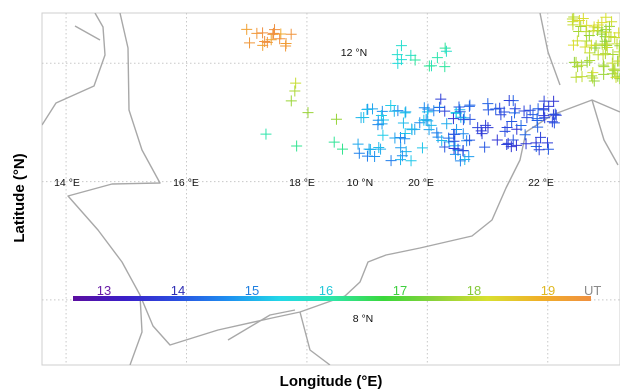 This screenshot has height=391, width=620. Describe the element at coordinates (67, 183) in the screenshot. I see `lon-label-14: 14 °E` at that location.